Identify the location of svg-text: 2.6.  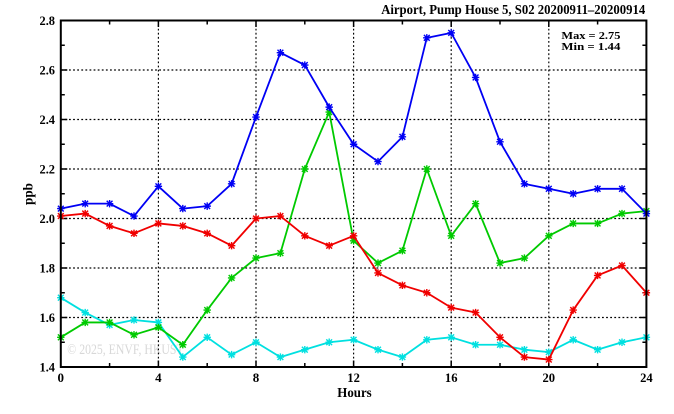
(48, 69).